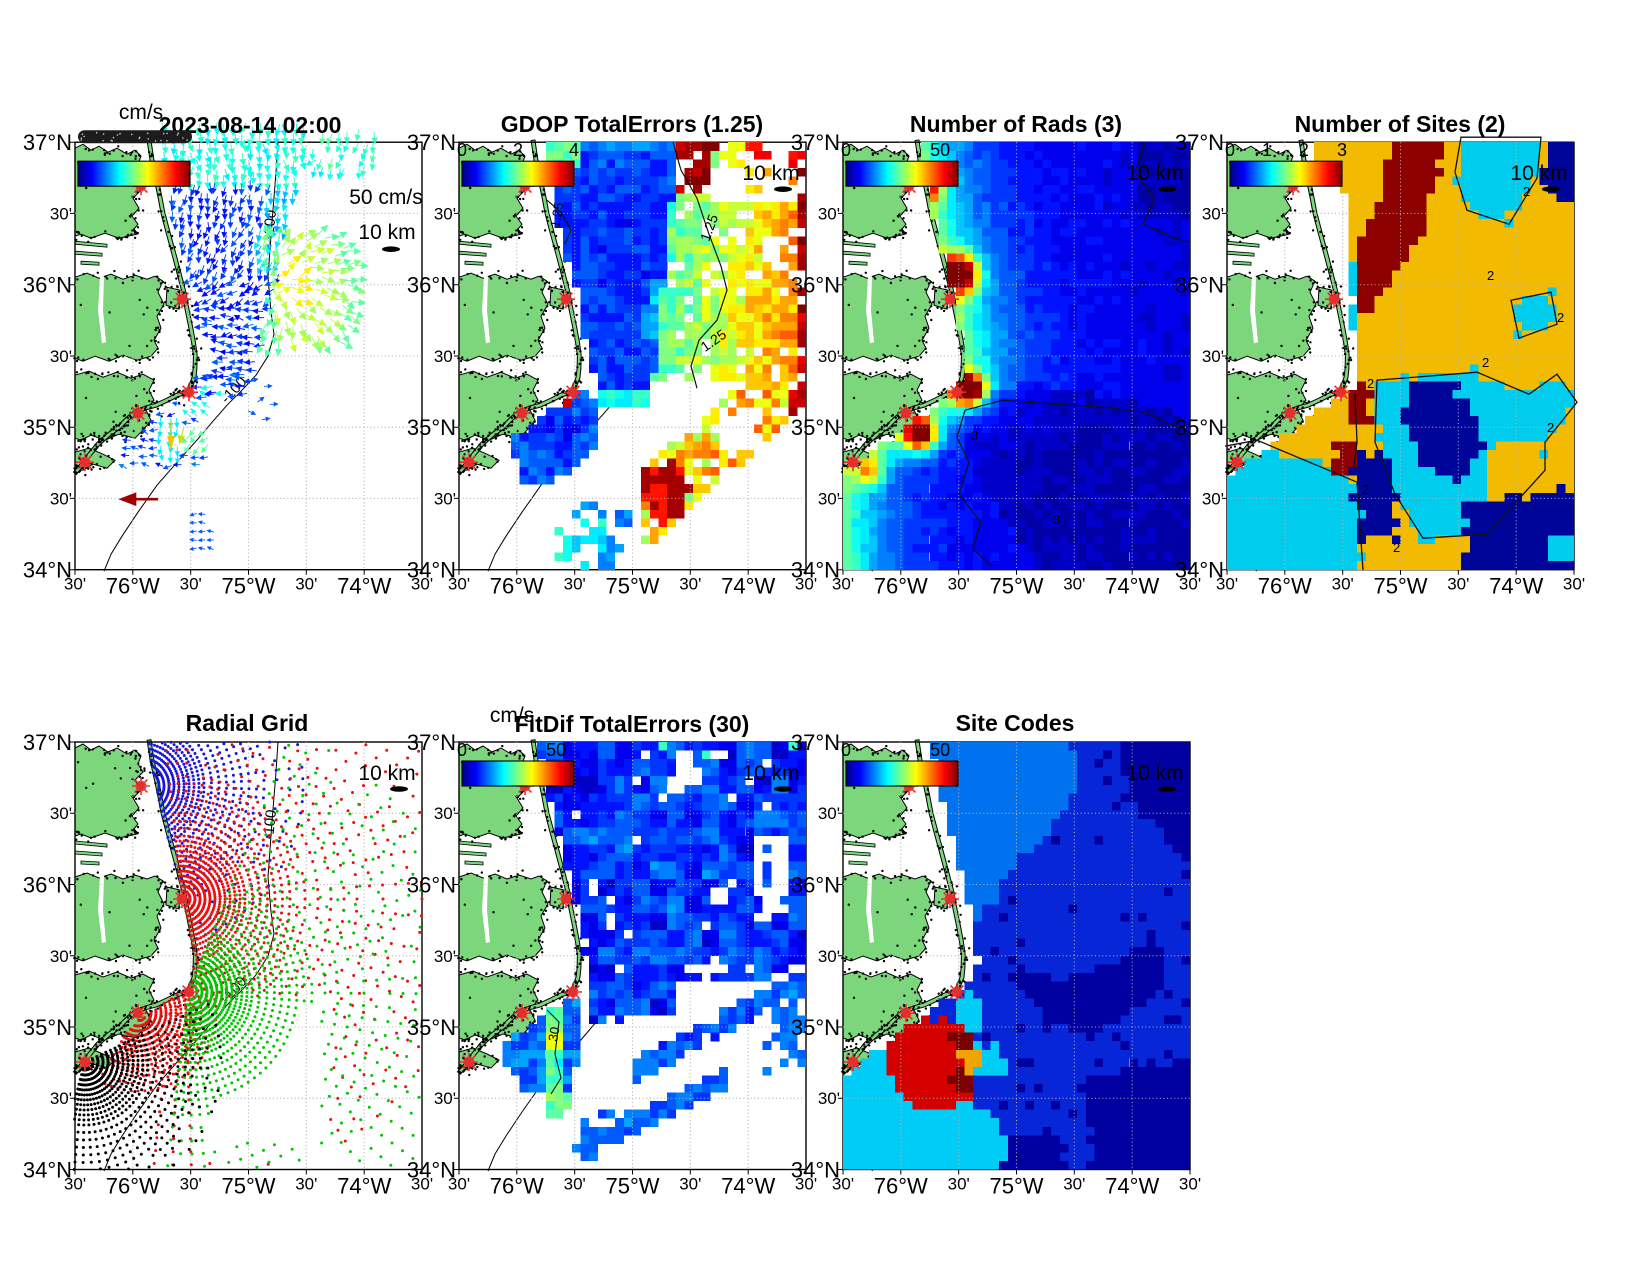 The image size is (1650, 1280). Describe the element at coordinates (1267, 150) in the screenshot. I see `svg-text: 1` at that location.